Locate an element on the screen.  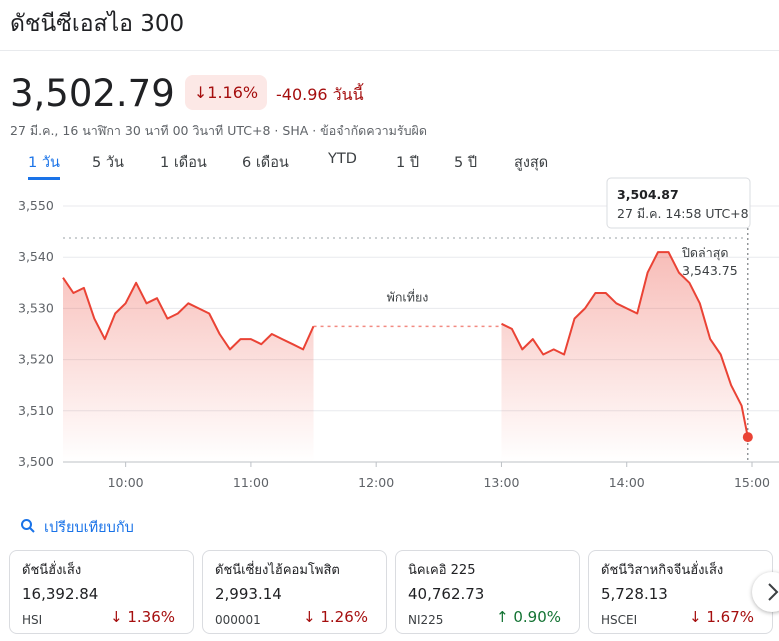
separator is located at coordinates (389, 50).